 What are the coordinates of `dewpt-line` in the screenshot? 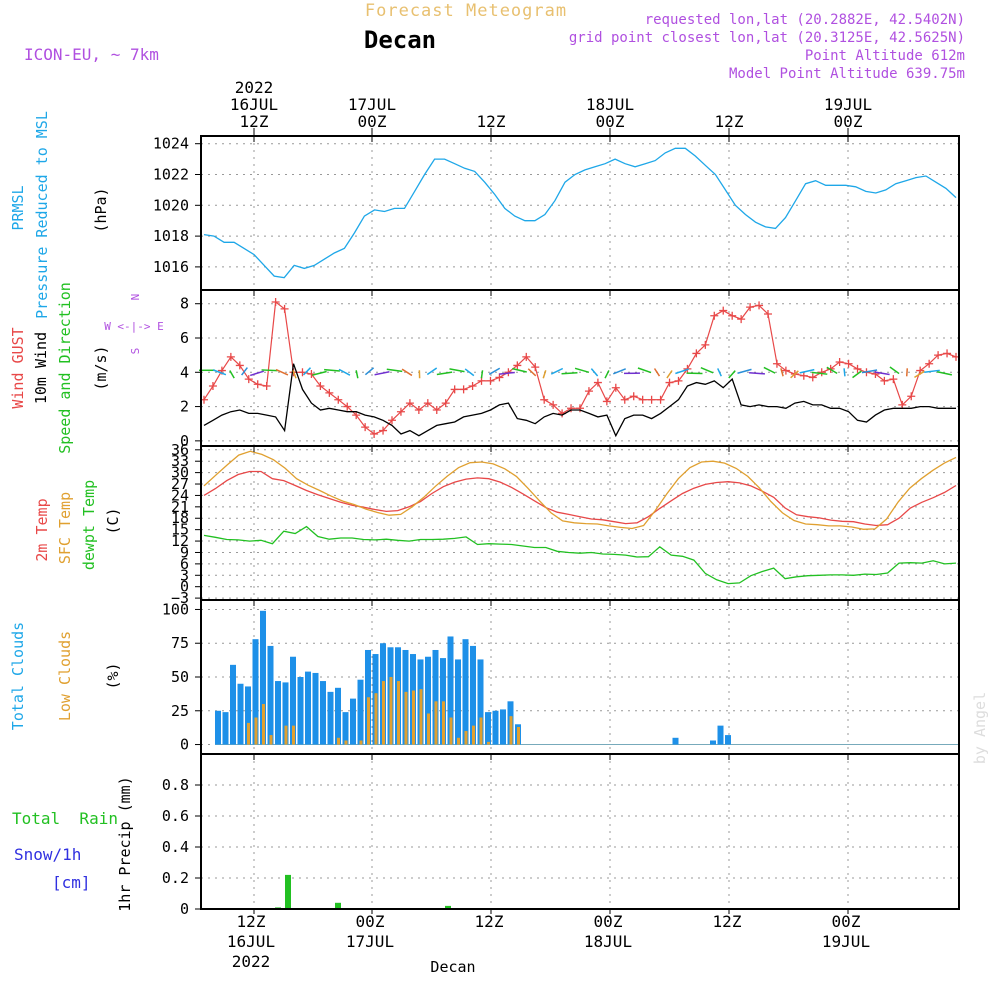 It's located at (580, 555).